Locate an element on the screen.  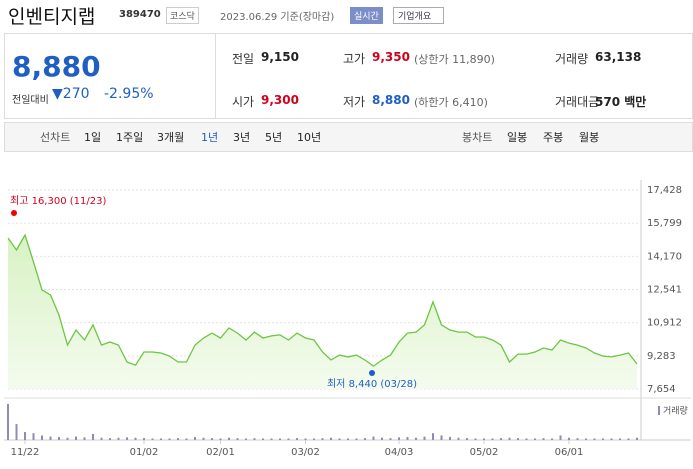
change-value: 270 is located at coordinates (76, 94).